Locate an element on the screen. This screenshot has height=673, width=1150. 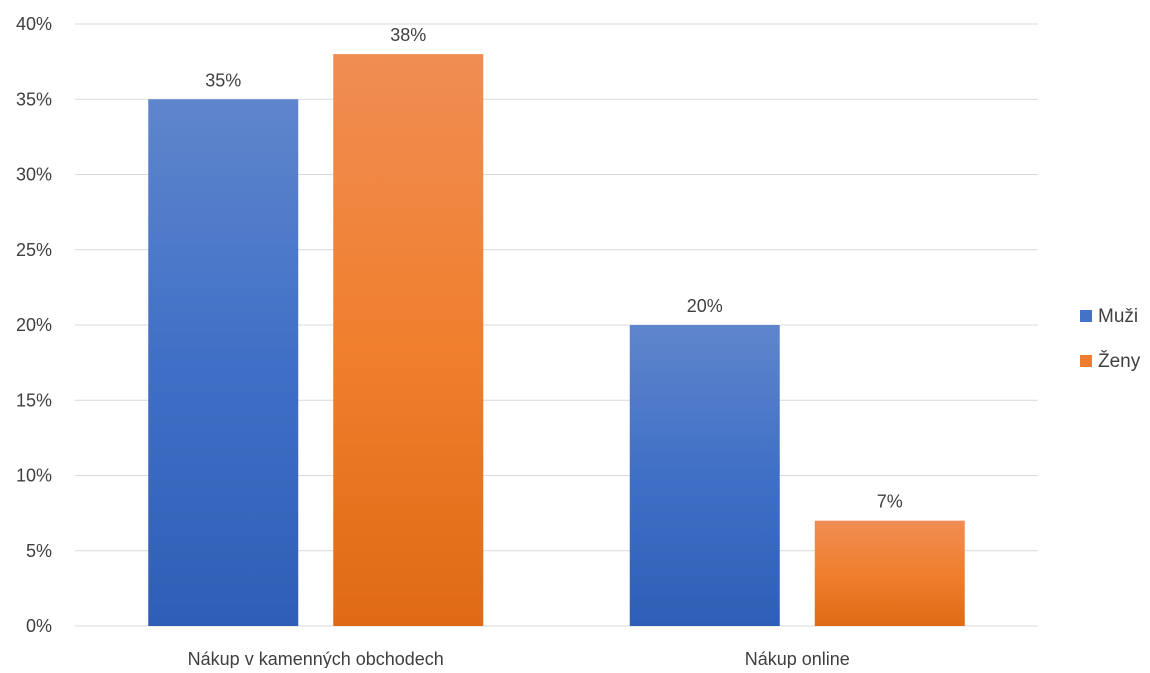
data-label: 20% is located at coordinates (705, 306).